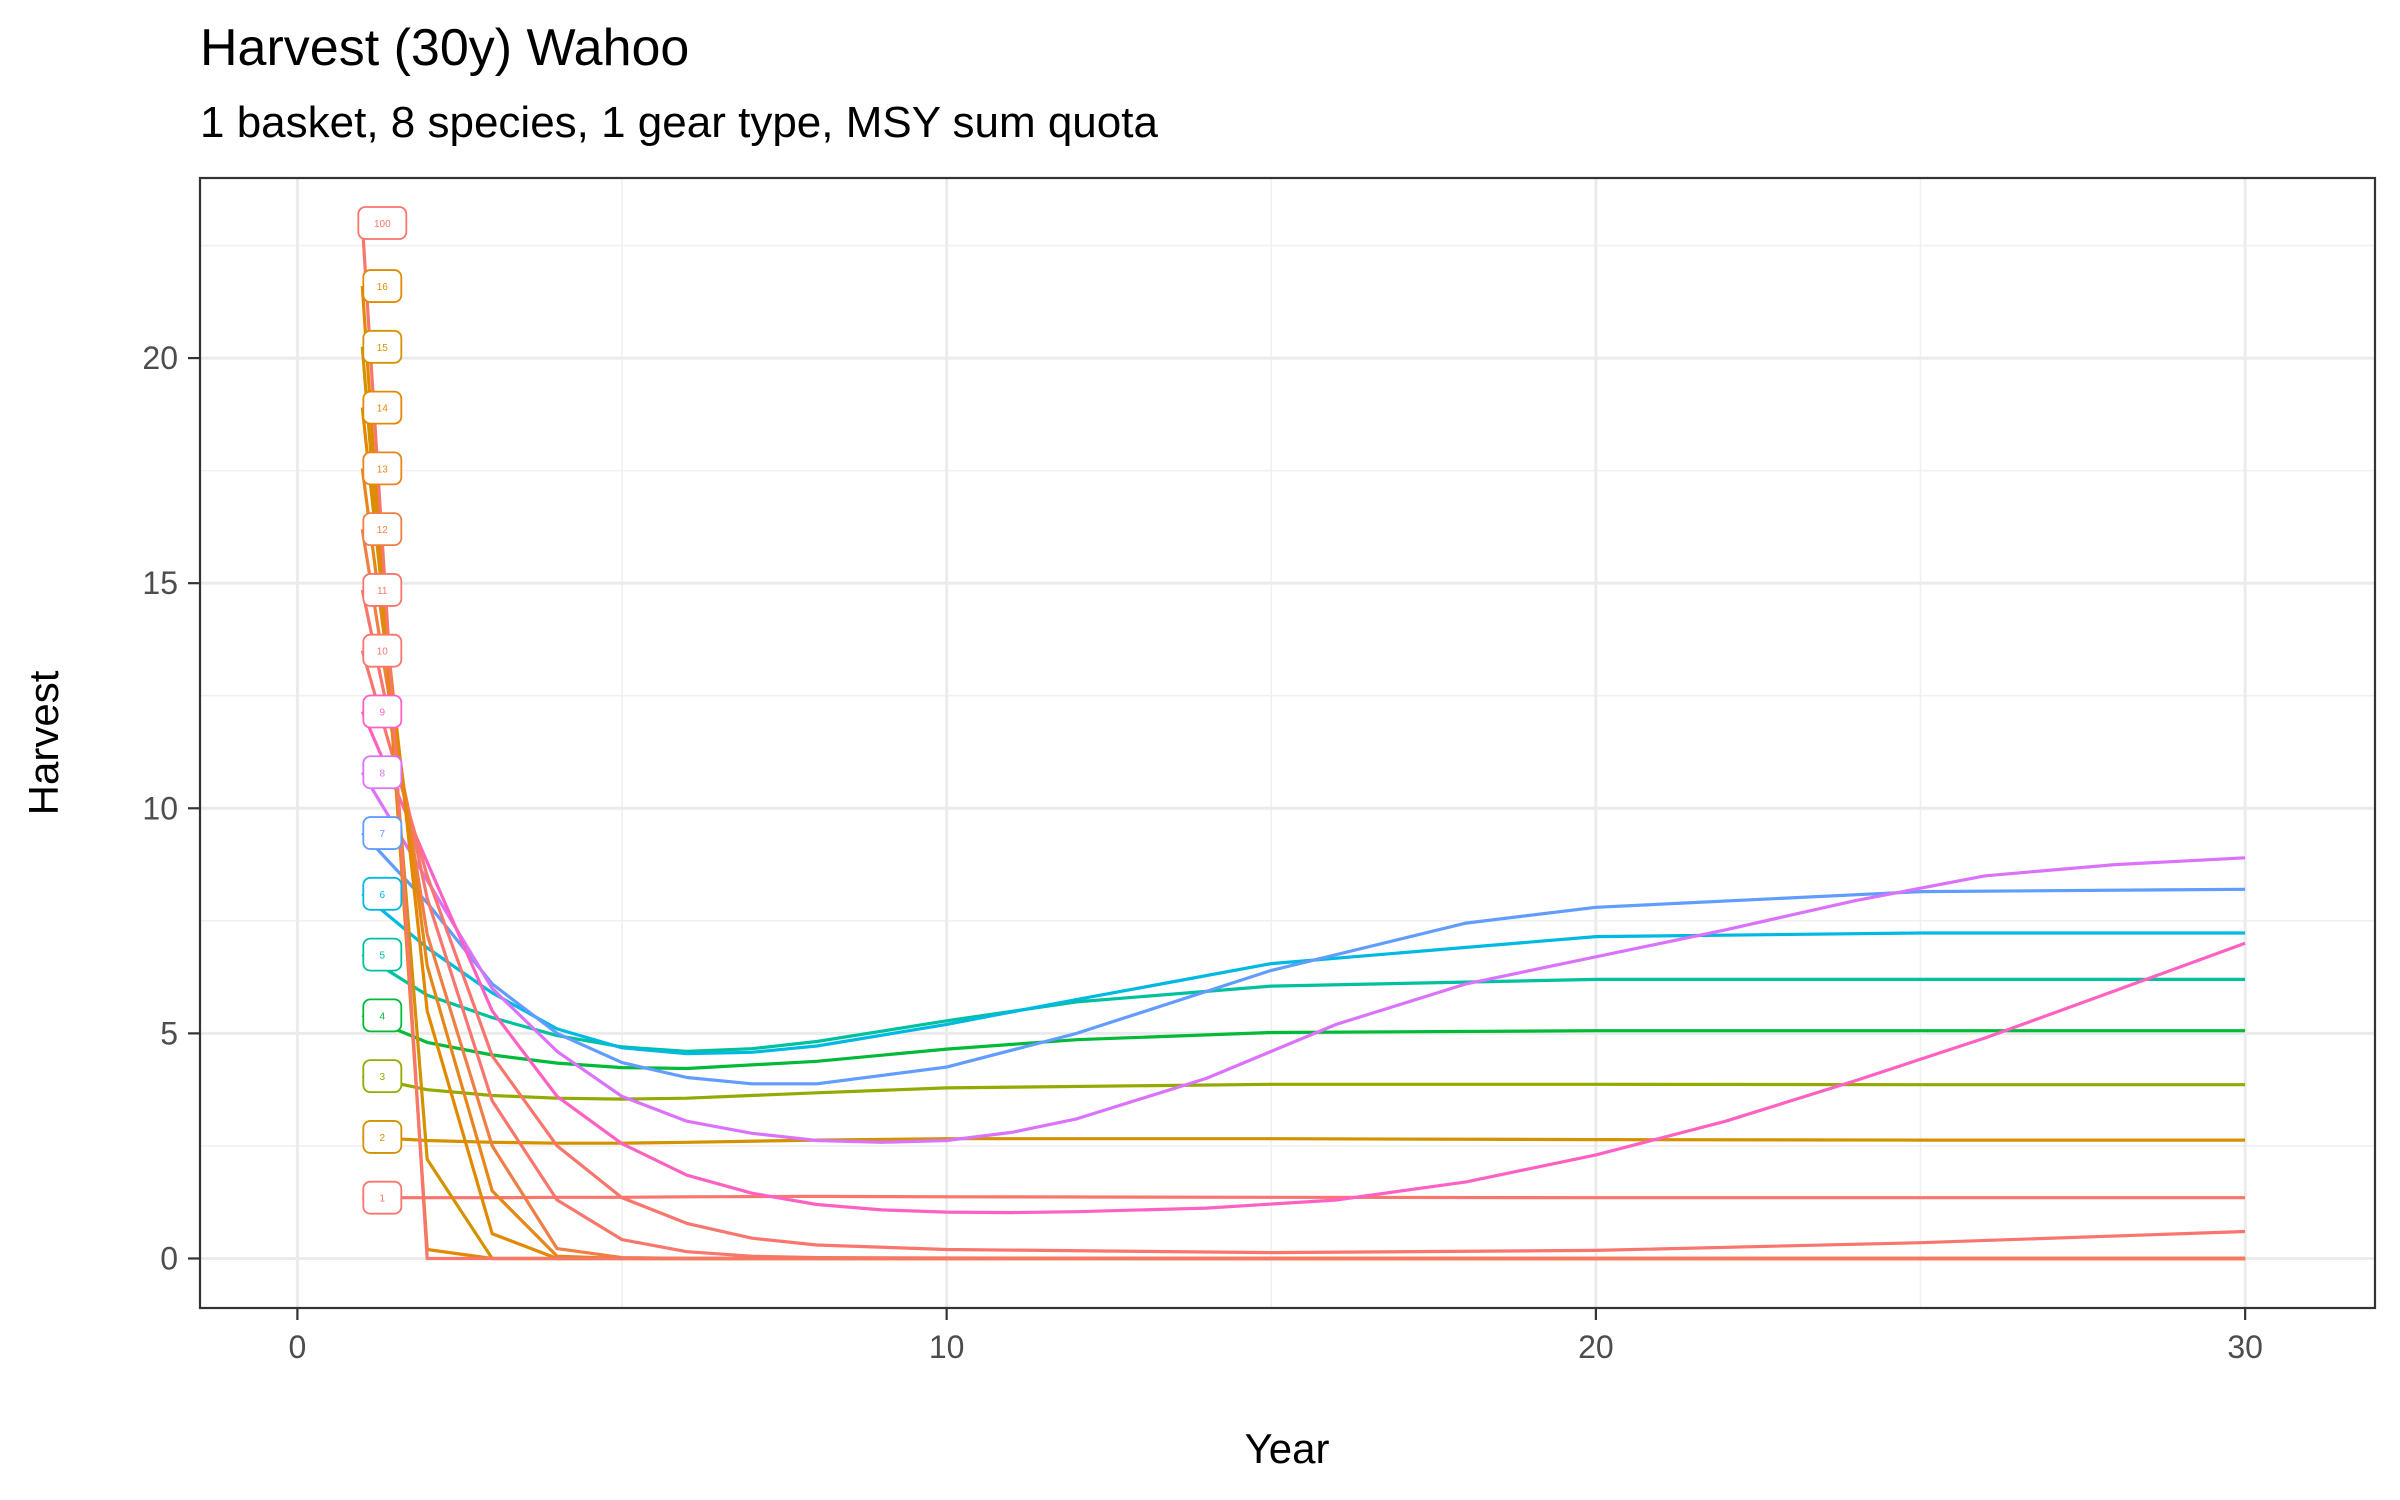  I want to click on point-label: 7, so click(383, 834).